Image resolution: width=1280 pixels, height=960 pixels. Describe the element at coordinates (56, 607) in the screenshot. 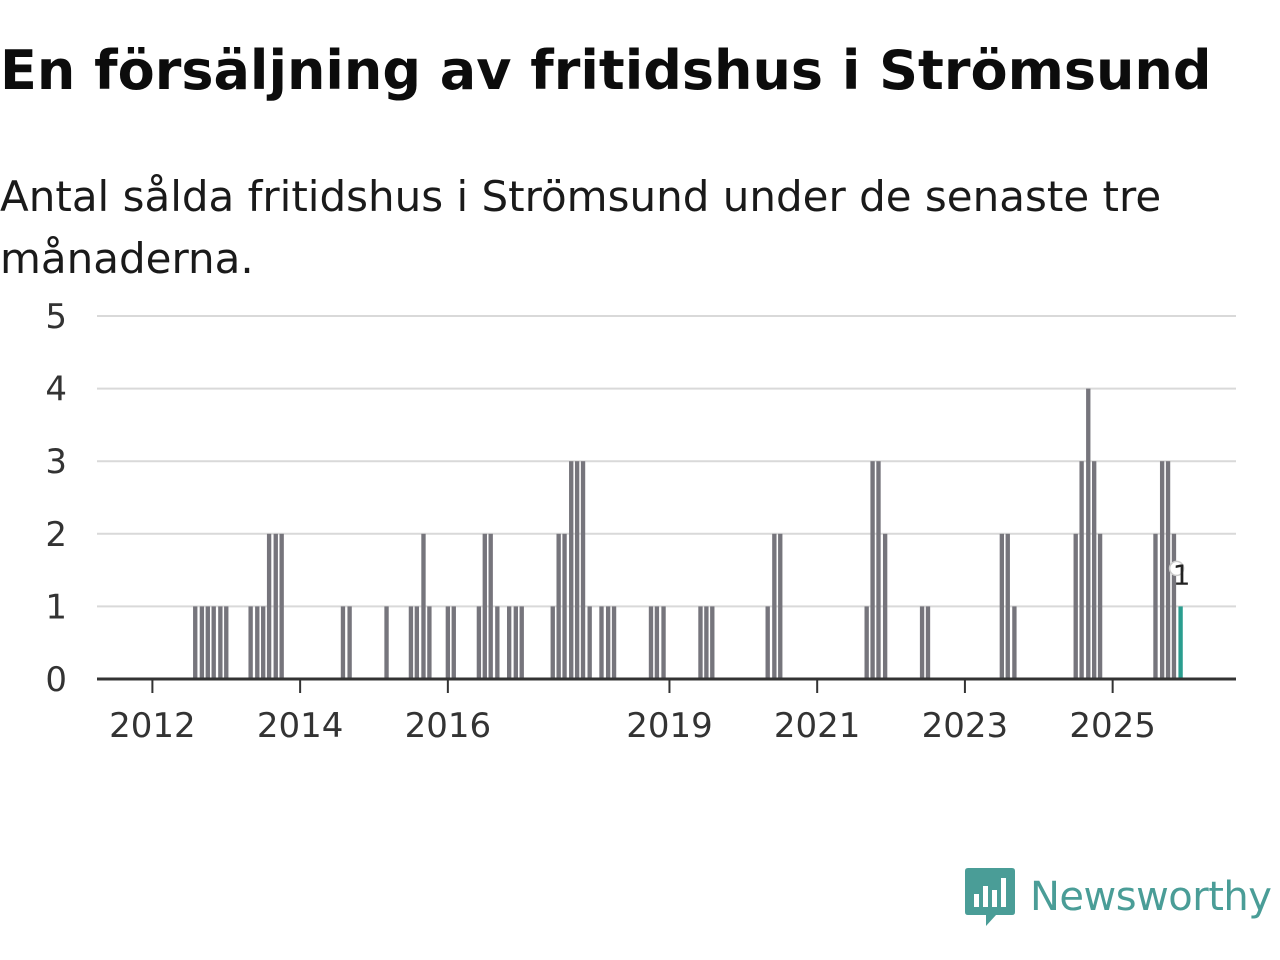

I see `y-tick-label: 1` at that location.